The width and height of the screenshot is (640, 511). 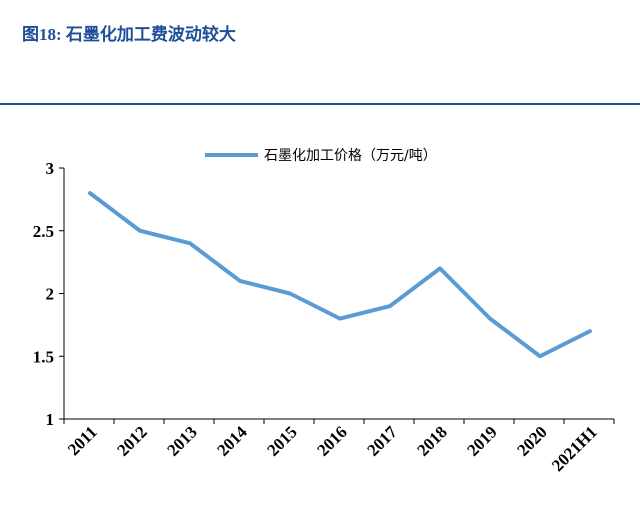 I want to click on y-tick-label: 2.5, so click(x=43, y=231).